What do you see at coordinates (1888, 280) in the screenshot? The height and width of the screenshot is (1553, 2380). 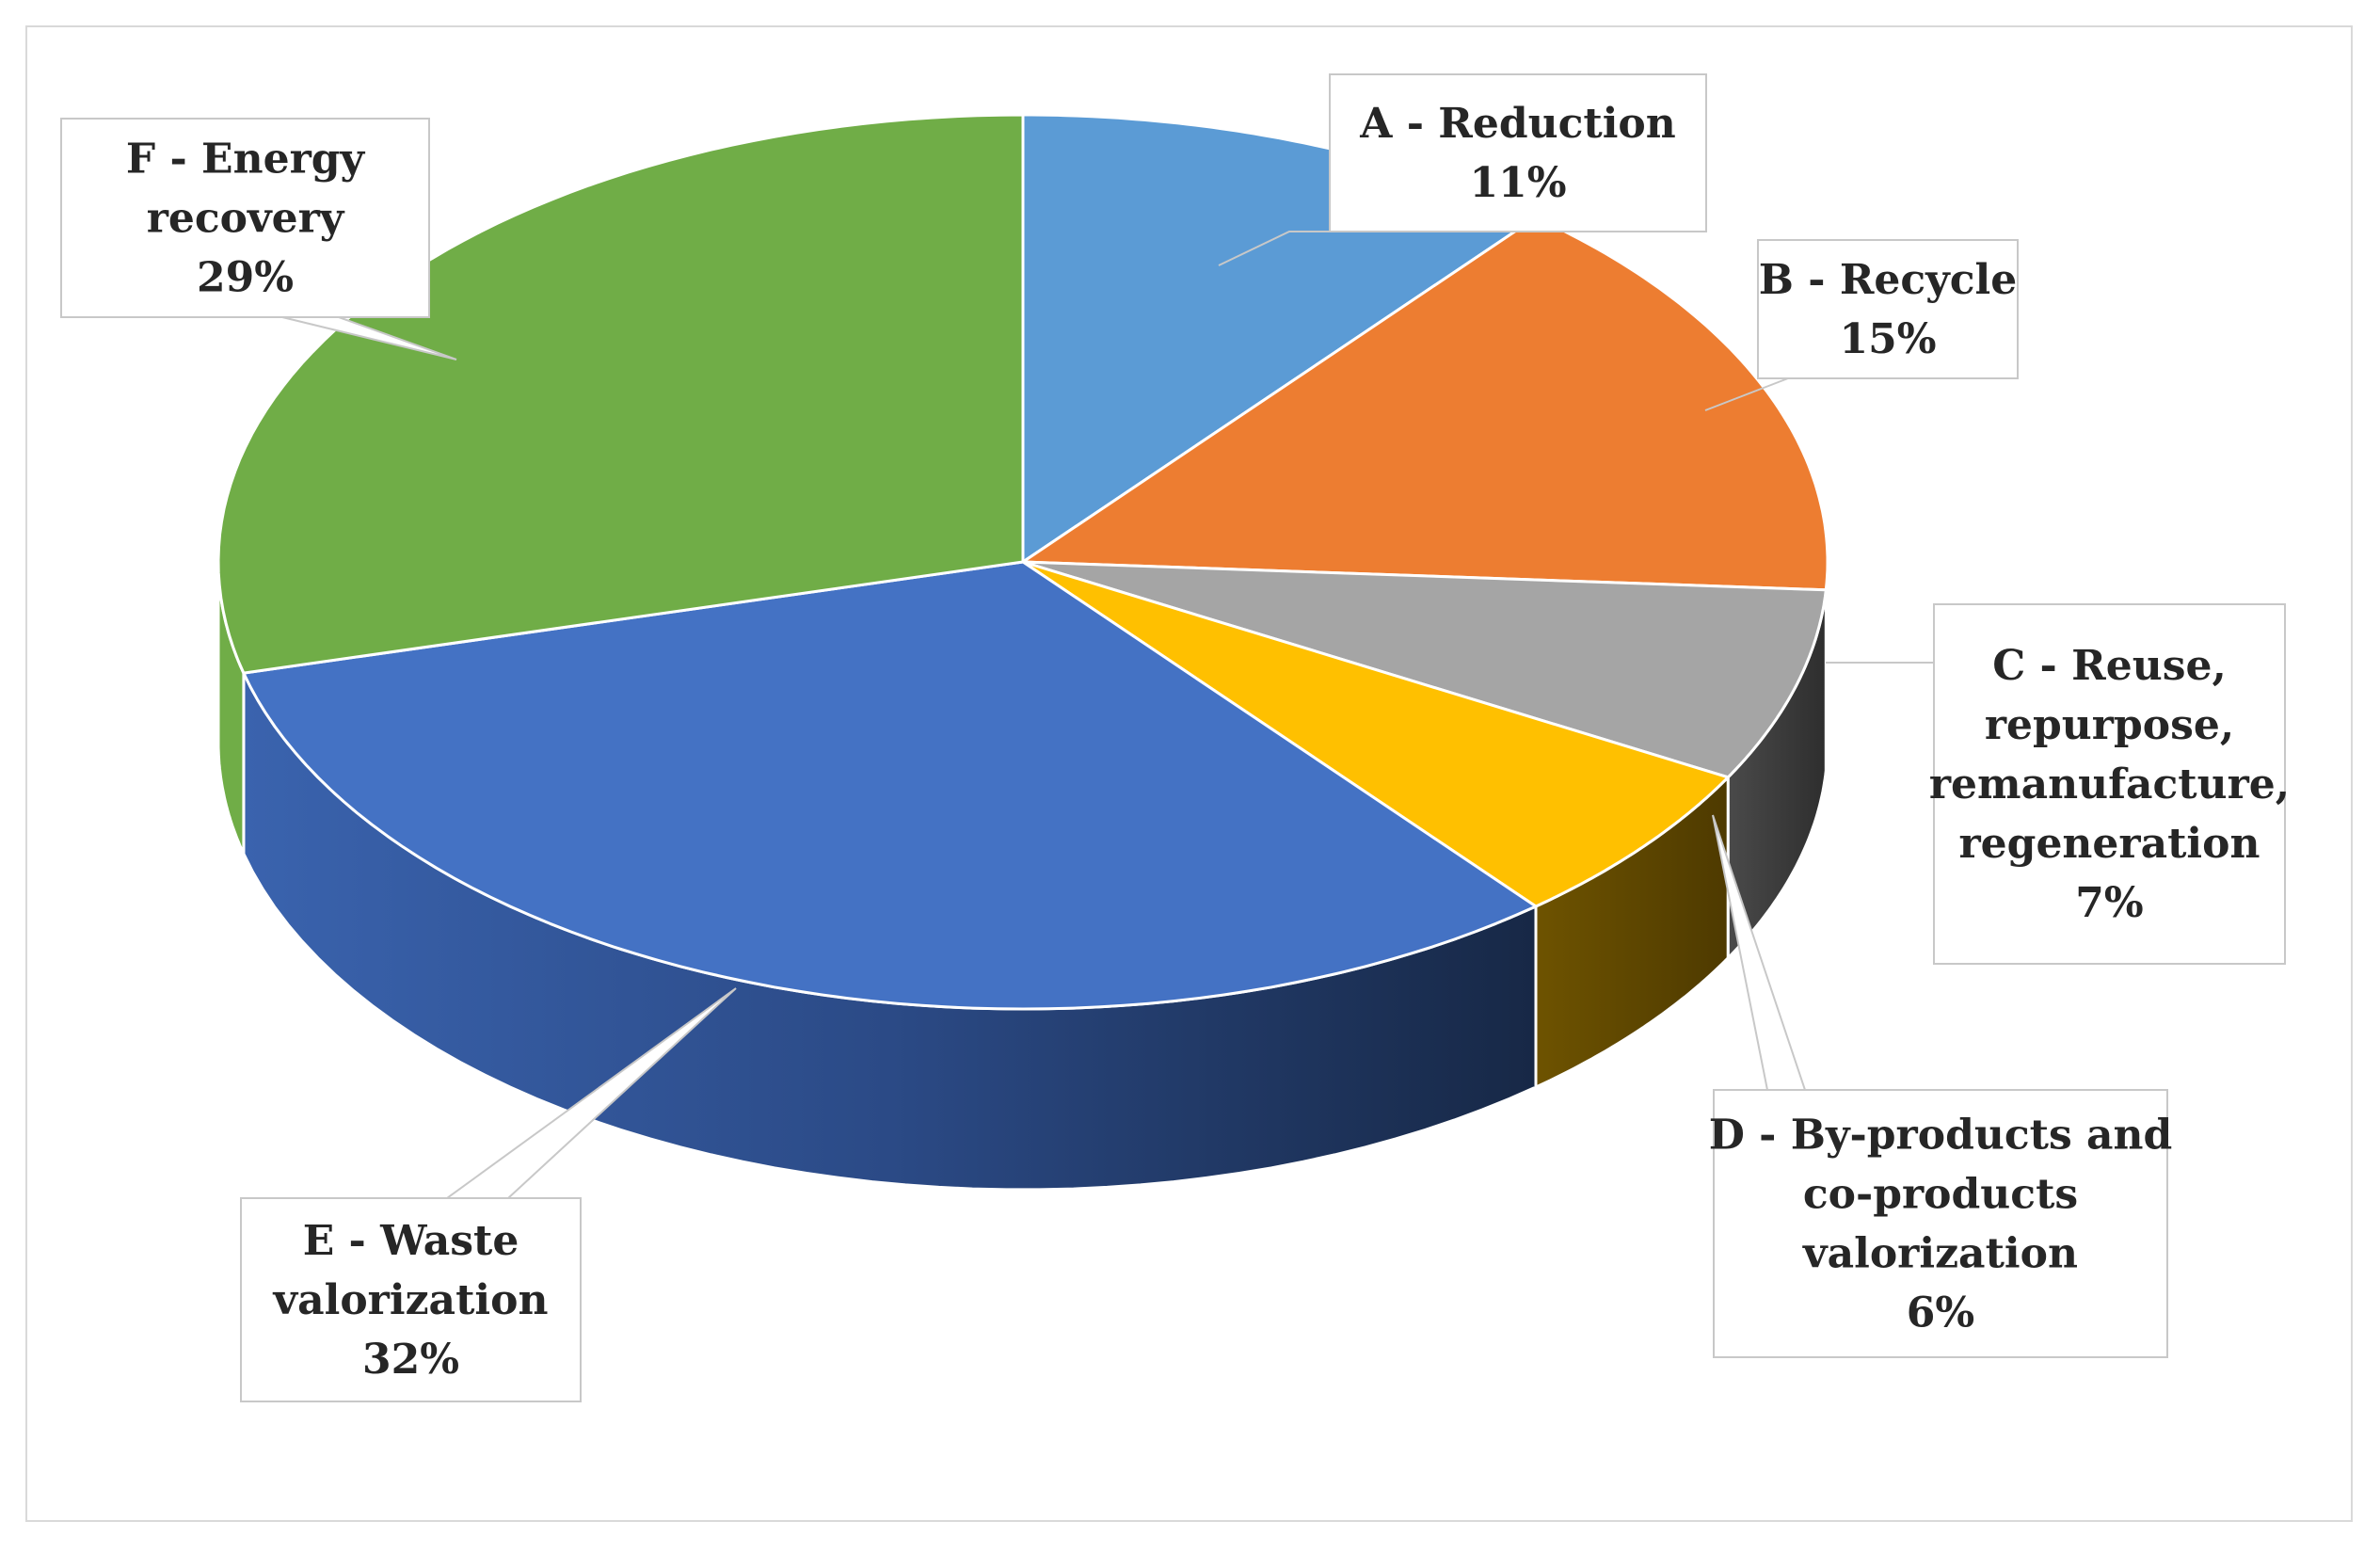 I see `slice-label: B - Recycle` at bounding box center [1888, 280].